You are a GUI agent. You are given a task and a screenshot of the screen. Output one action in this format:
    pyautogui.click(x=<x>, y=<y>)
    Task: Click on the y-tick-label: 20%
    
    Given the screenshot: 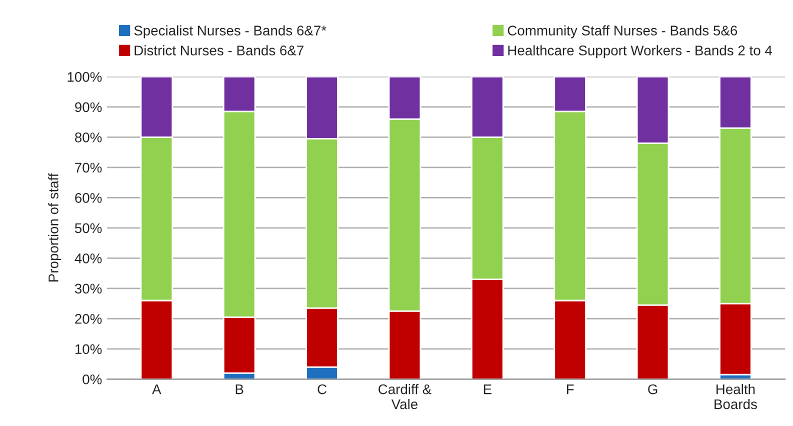 What is the action you would take?
    pyautogui.click(x=88, y=319)
    